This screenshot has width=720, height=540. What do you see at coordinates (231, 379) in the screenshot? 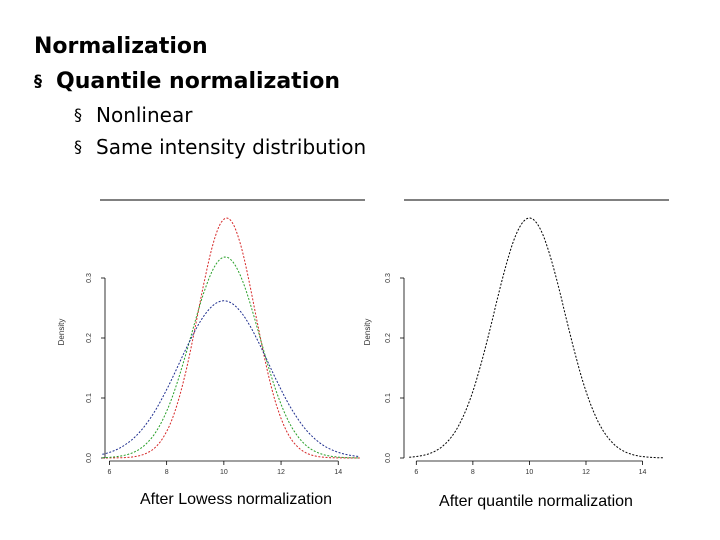
I see `density-curve-blue` at bounding box center [231, 379].